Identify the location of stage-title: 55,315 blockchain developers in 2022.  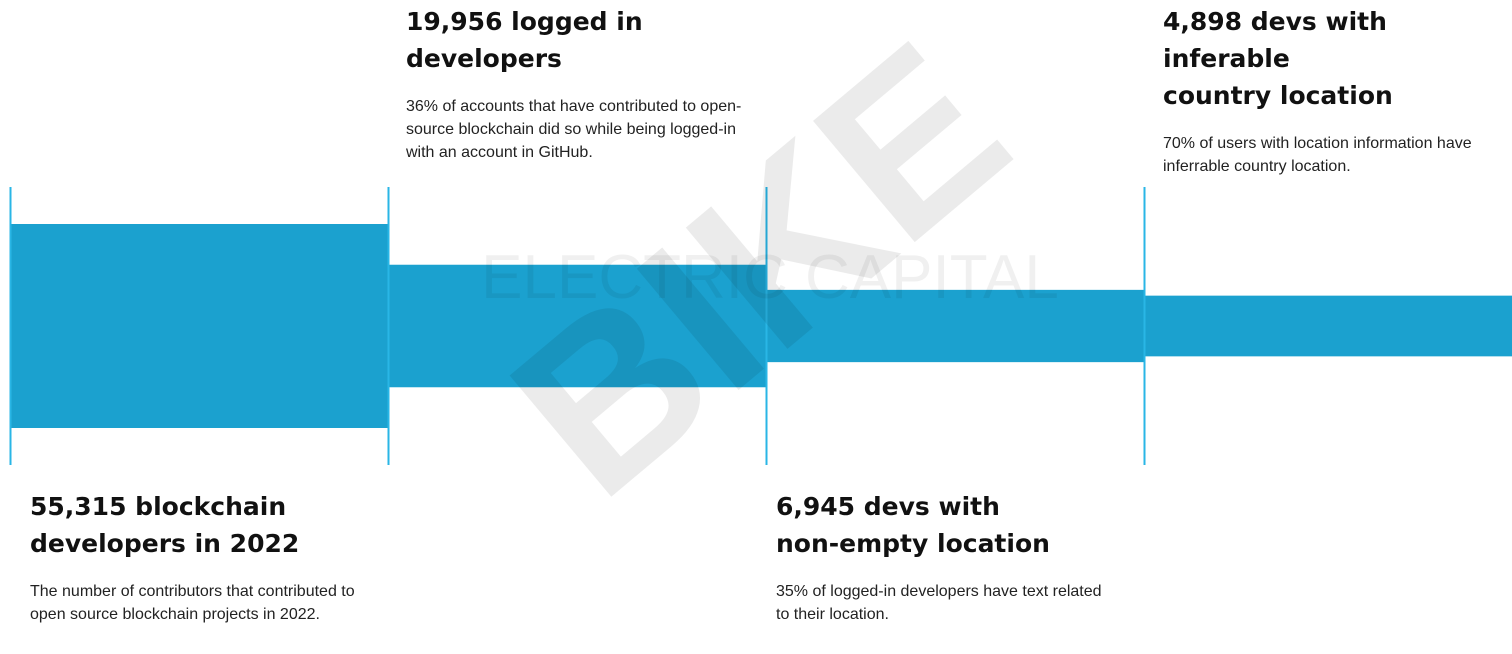
(165, 525).